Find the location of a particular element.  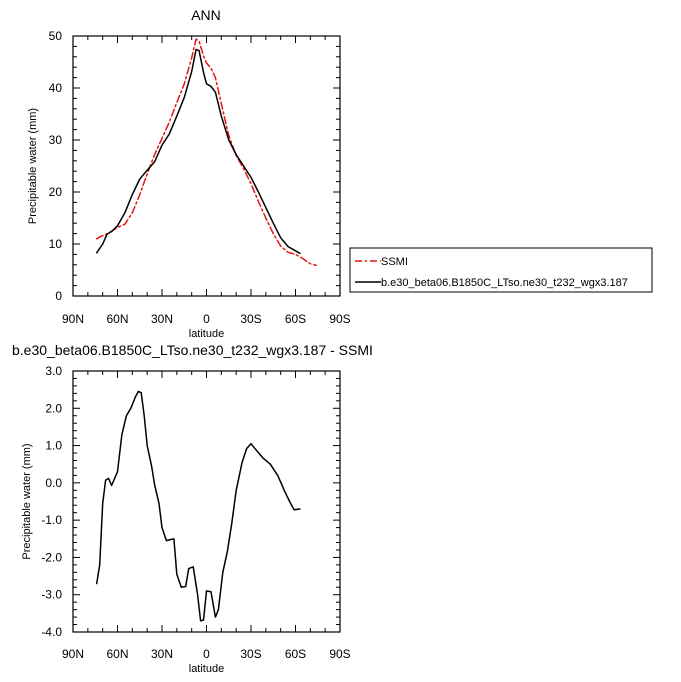

legend-label: SSMI is located at coordinates (394, 262).